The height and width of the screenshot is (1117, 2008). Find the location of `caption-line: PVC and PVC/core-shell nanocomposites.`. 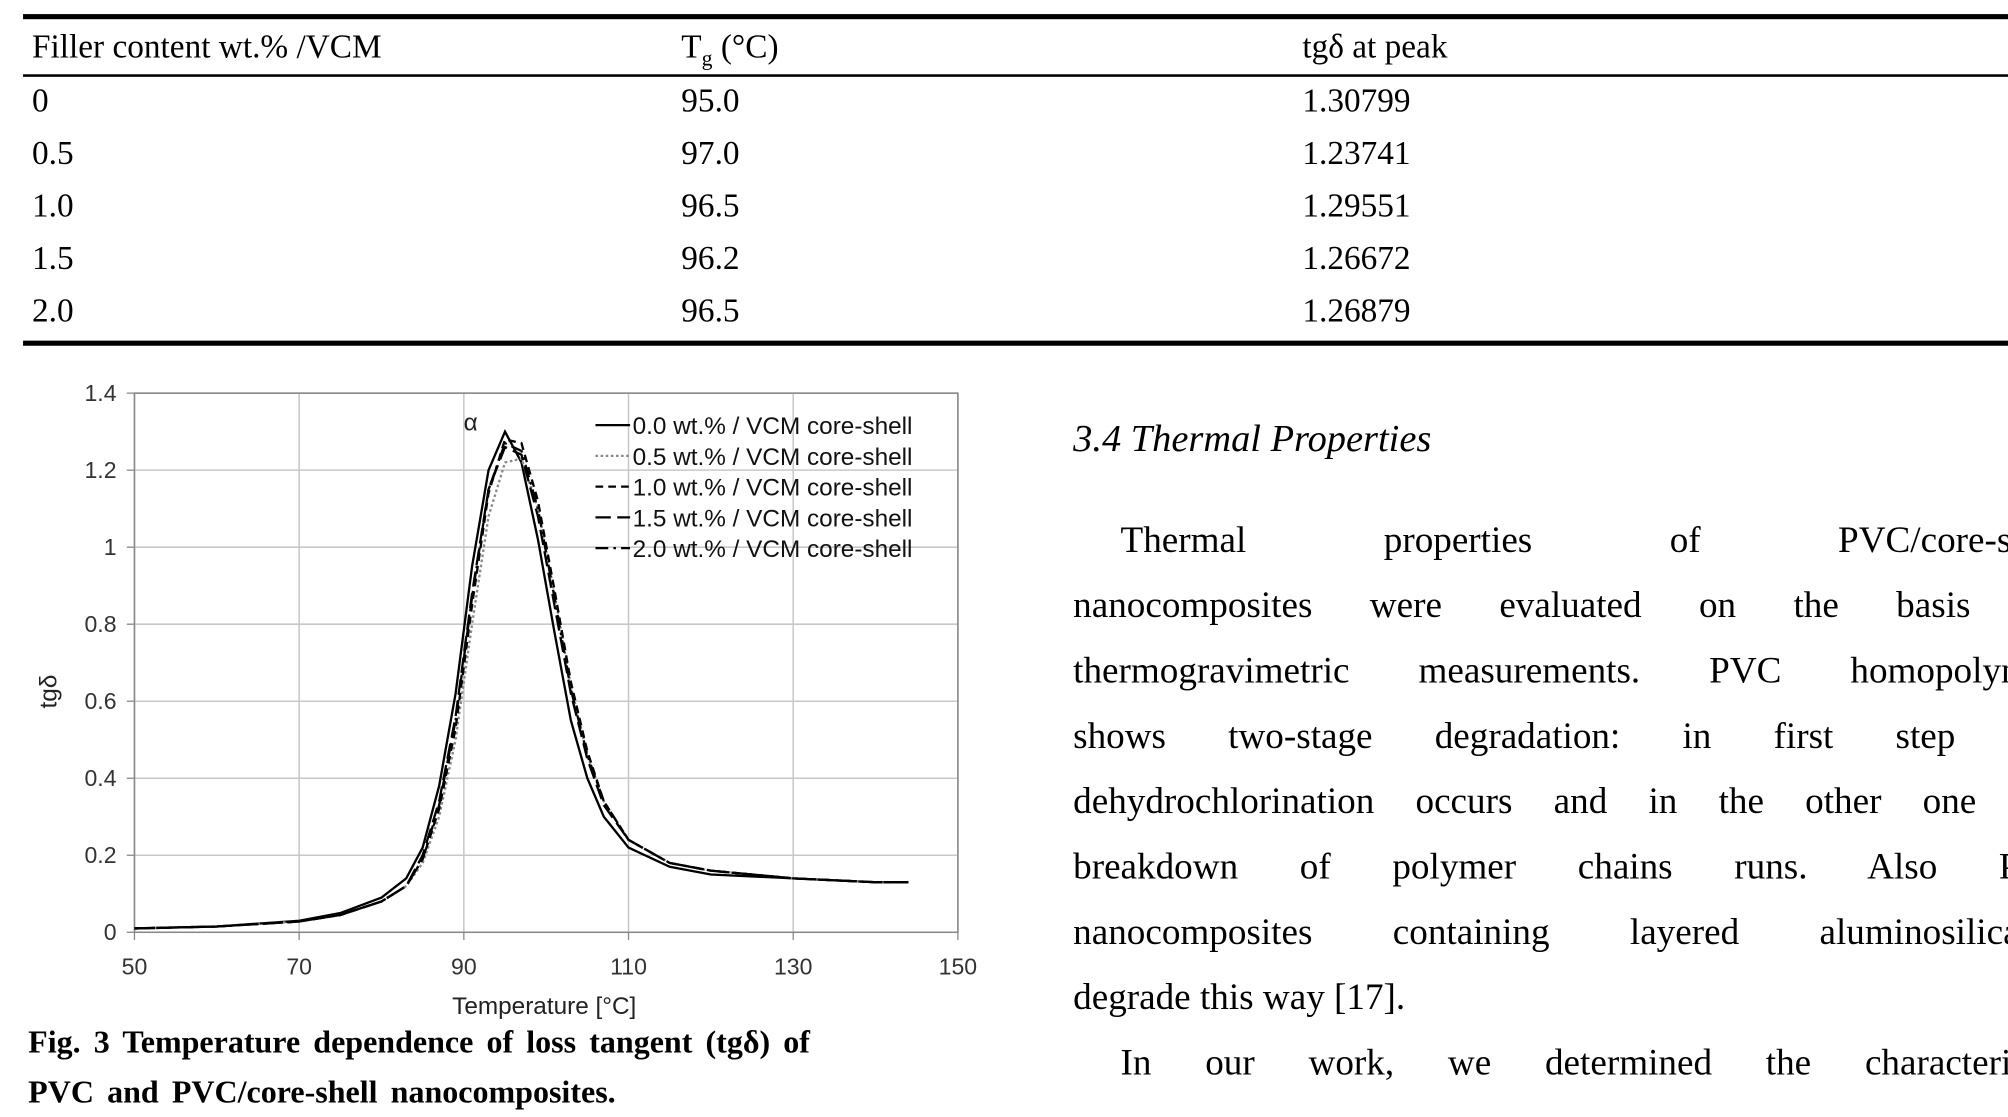

caption-line: PVC and PVC/core-shell nanocomposites. is located at coordinates (322, 1093).